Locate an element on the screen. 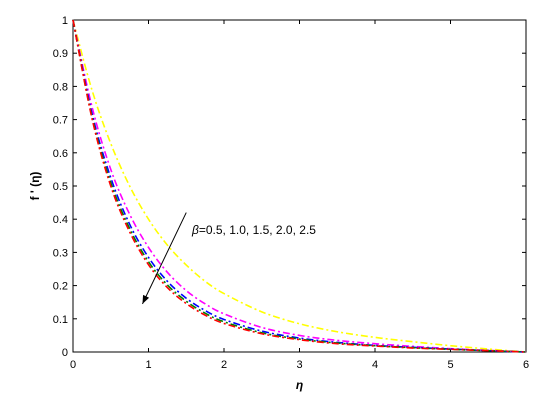 The width and height of the screenshot is (550, 401). x-tick-label: 3 is located at coordinates (299, 365).